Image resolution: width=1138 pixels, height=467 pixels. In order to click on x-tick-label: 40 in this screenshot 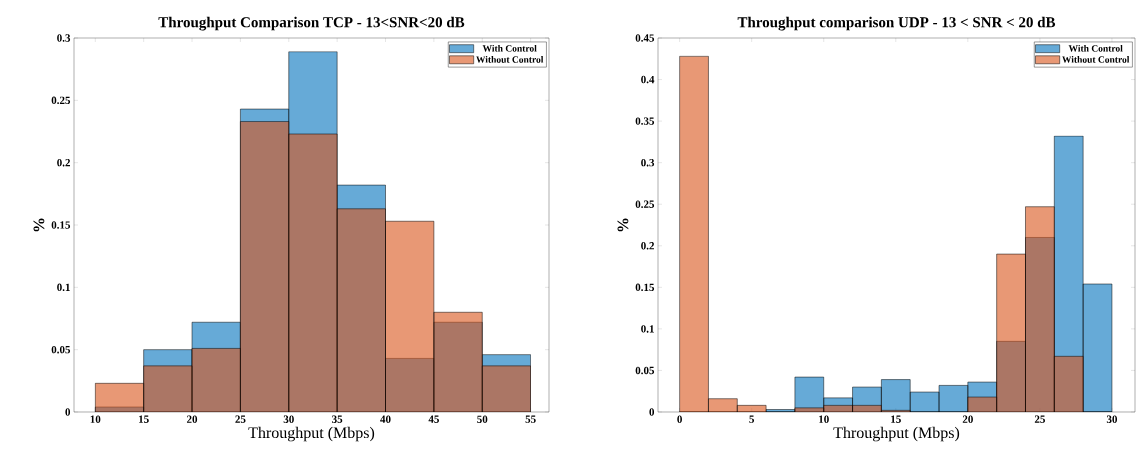, I will do `click(385, 419)`.